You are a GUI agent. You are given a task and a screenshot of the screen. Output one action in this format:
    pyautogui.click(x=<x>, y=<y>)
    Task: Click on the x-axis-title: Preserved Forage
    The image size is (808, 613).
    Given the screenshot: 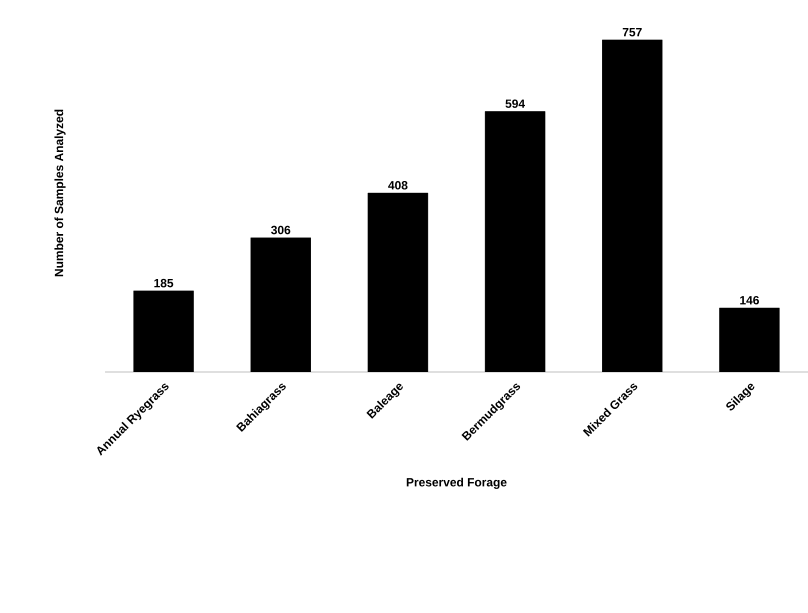 What is the action you would take?
    pyautogui.click(x=456, y=483)
    